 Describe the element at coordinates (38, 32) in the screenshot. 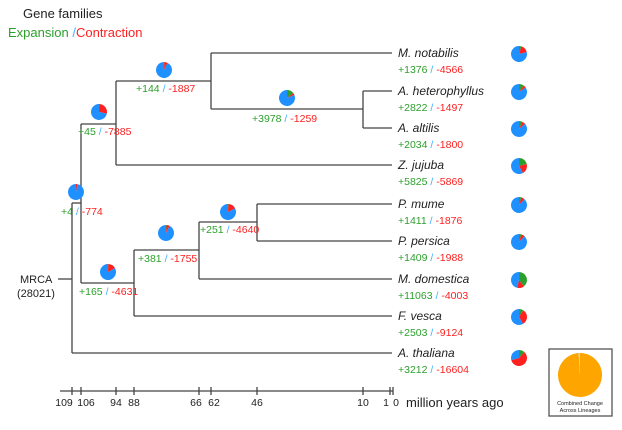

I see `legend-expansion: Expansion` at that location.